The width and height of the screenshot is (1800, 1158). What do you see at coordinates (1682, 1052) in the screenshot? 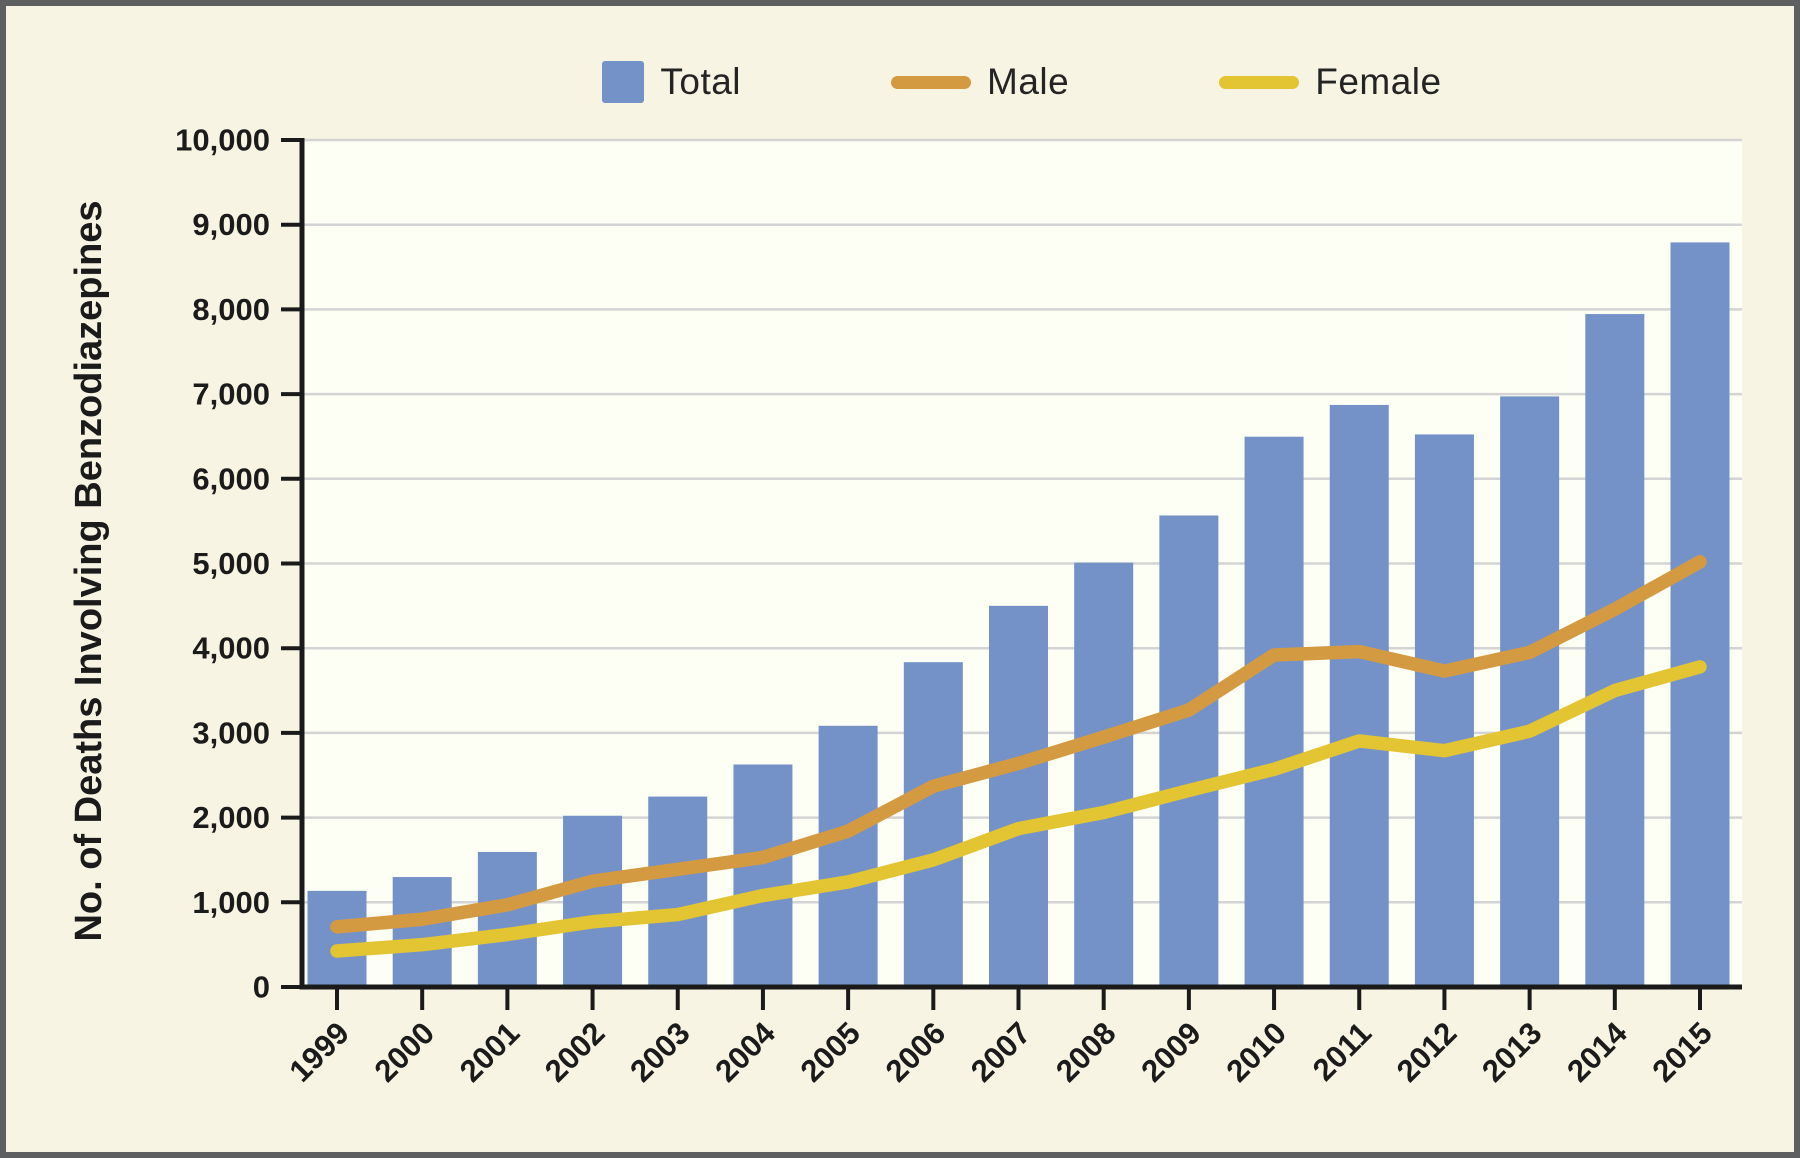
I see `x-tick-label: 2015` at bounding box center [1682, 1052].